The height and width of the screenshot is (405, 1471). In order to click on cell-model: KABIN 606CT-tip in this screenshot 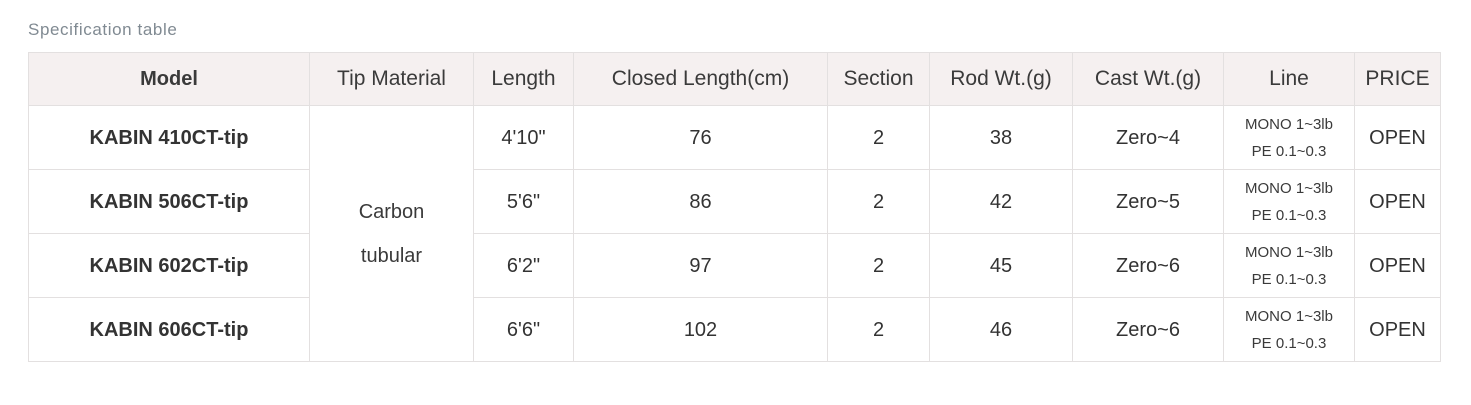, I will do `click(169, 329)`.